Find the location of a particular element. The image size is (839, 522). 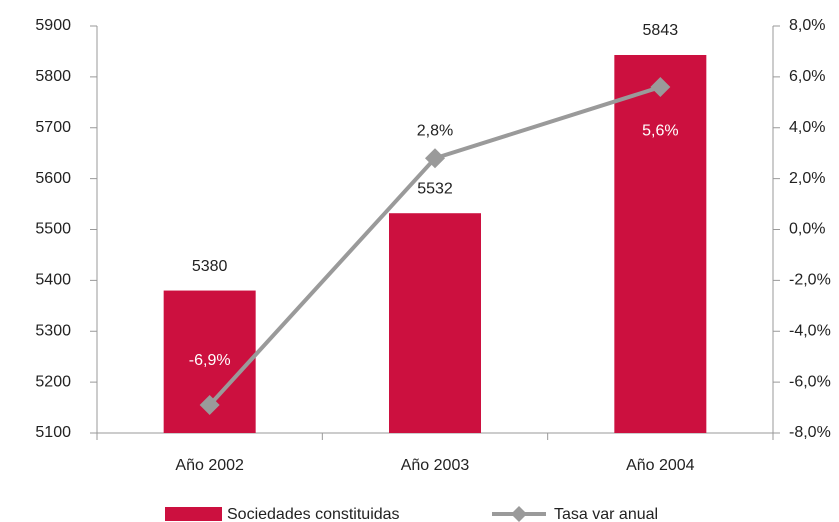

bar-value-label: 5532 is located at coordinates (435, 188).